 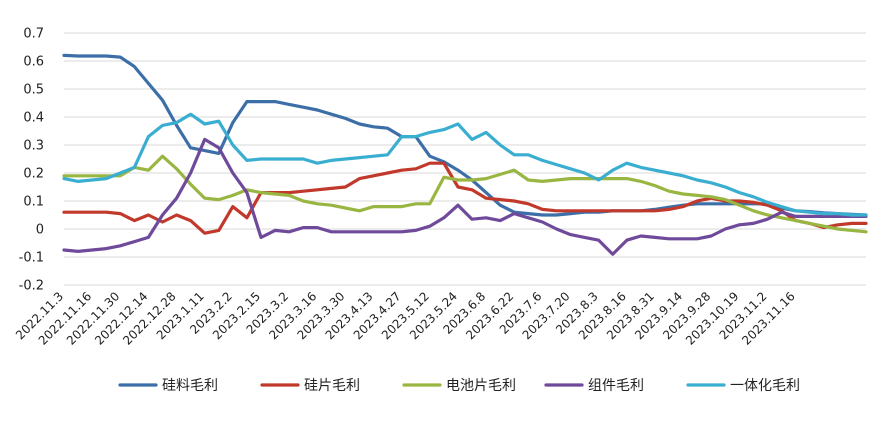 I want to click on y-tick-label: -0.1, so click(x=31, y=258).